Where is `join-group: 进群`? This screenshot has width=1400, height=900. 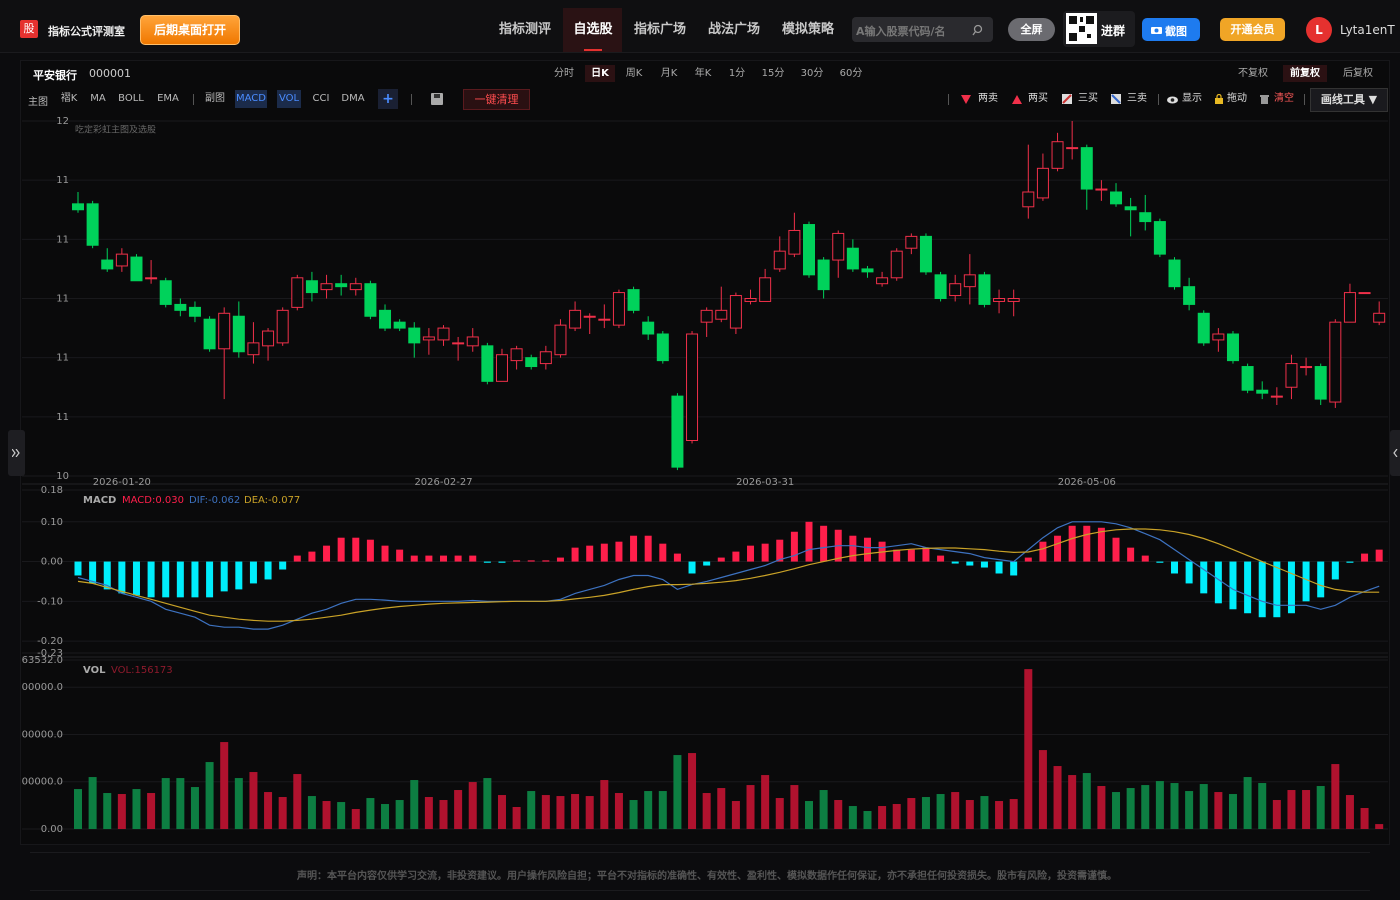
join-group: 进群 is located at coordinates (1113, 31).